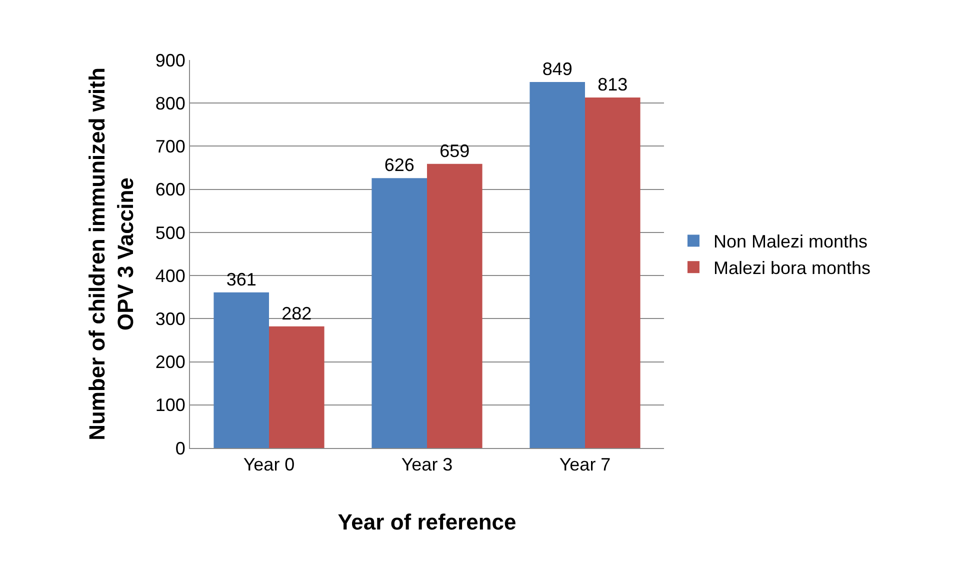 This screenshot has height=578, width=954. I want to click on data-label: 626, so click(399, 165).